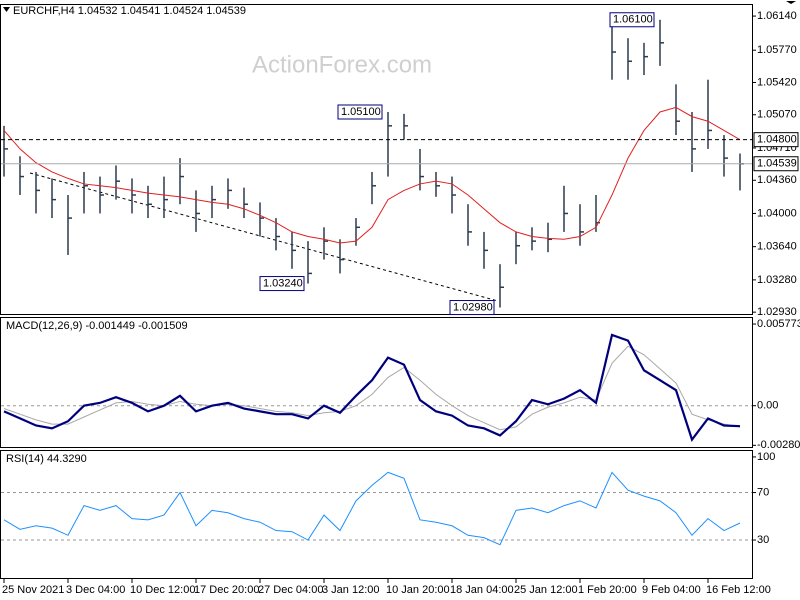 The width and height of the screenshot is (800, 600). What do you see at coordinates (372, 508) in the screenshot?
I see `rsi-line` at bounding box center [372, 508].